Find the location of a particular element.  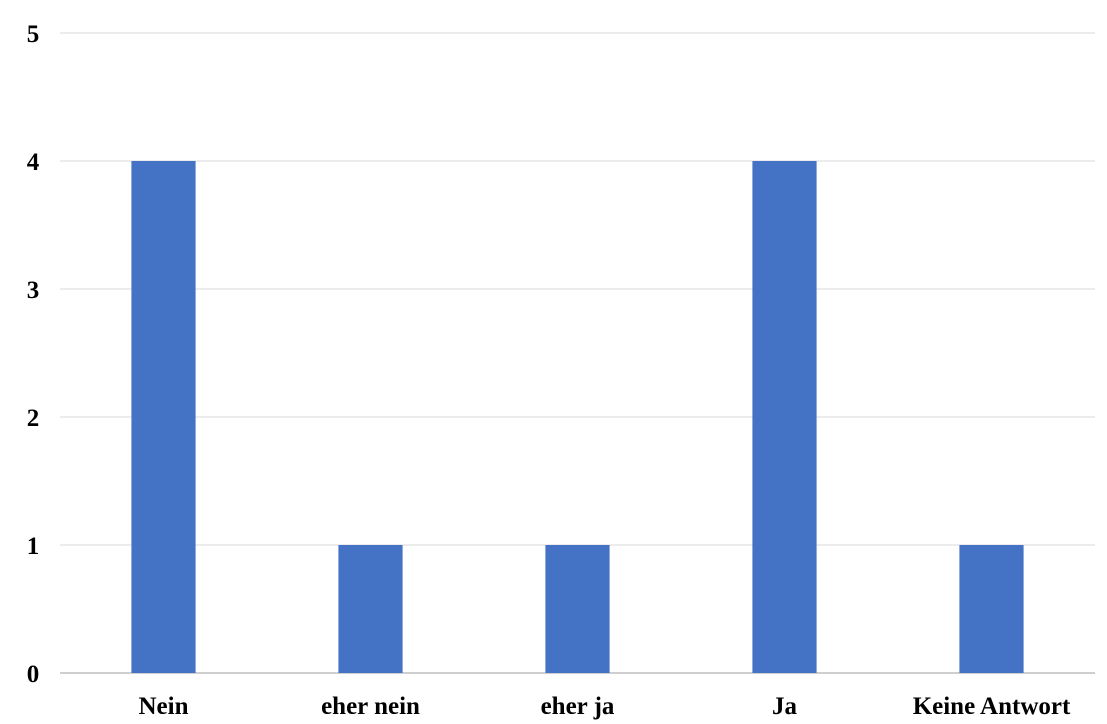

bar-keine-antwort is located at coordinates (991, 609).